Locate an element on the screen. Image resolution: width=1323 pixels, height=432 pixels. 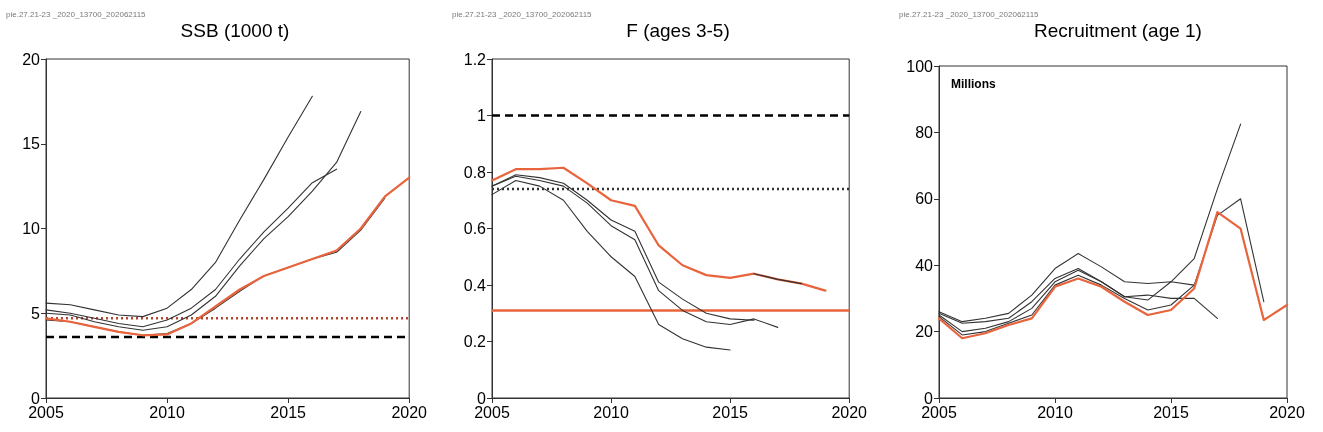
y-tick-label: 40 is located at coordinates (924, 265).